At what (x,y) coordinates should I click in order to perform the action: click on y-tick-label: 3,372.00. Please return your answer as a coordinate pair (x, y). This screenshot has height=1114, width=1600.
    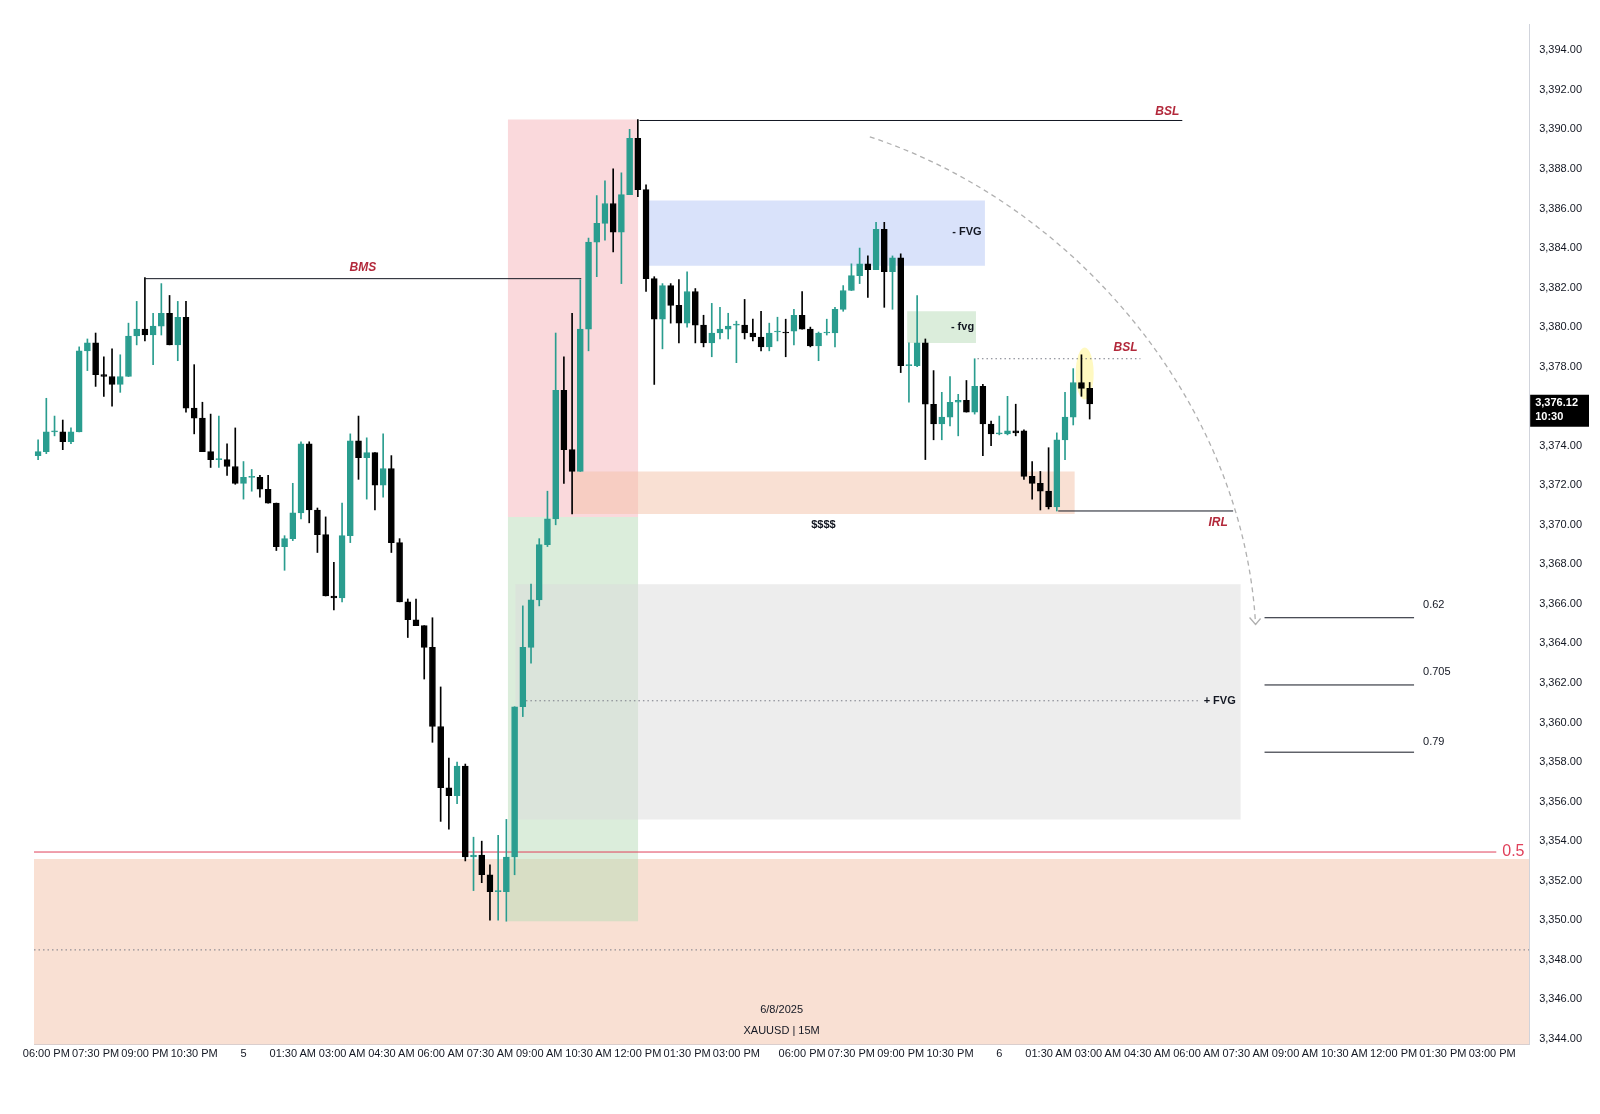
    Looking at the image, I should click on (1561, 484).